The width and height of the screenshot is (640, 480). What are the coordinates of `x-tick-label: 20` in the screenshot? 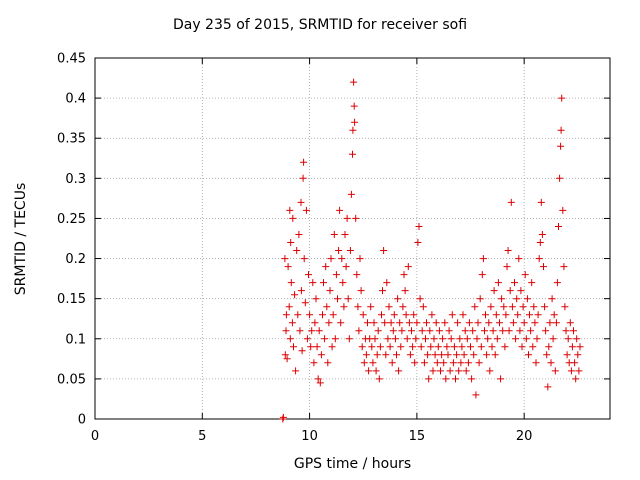 It's located at (524, 436).